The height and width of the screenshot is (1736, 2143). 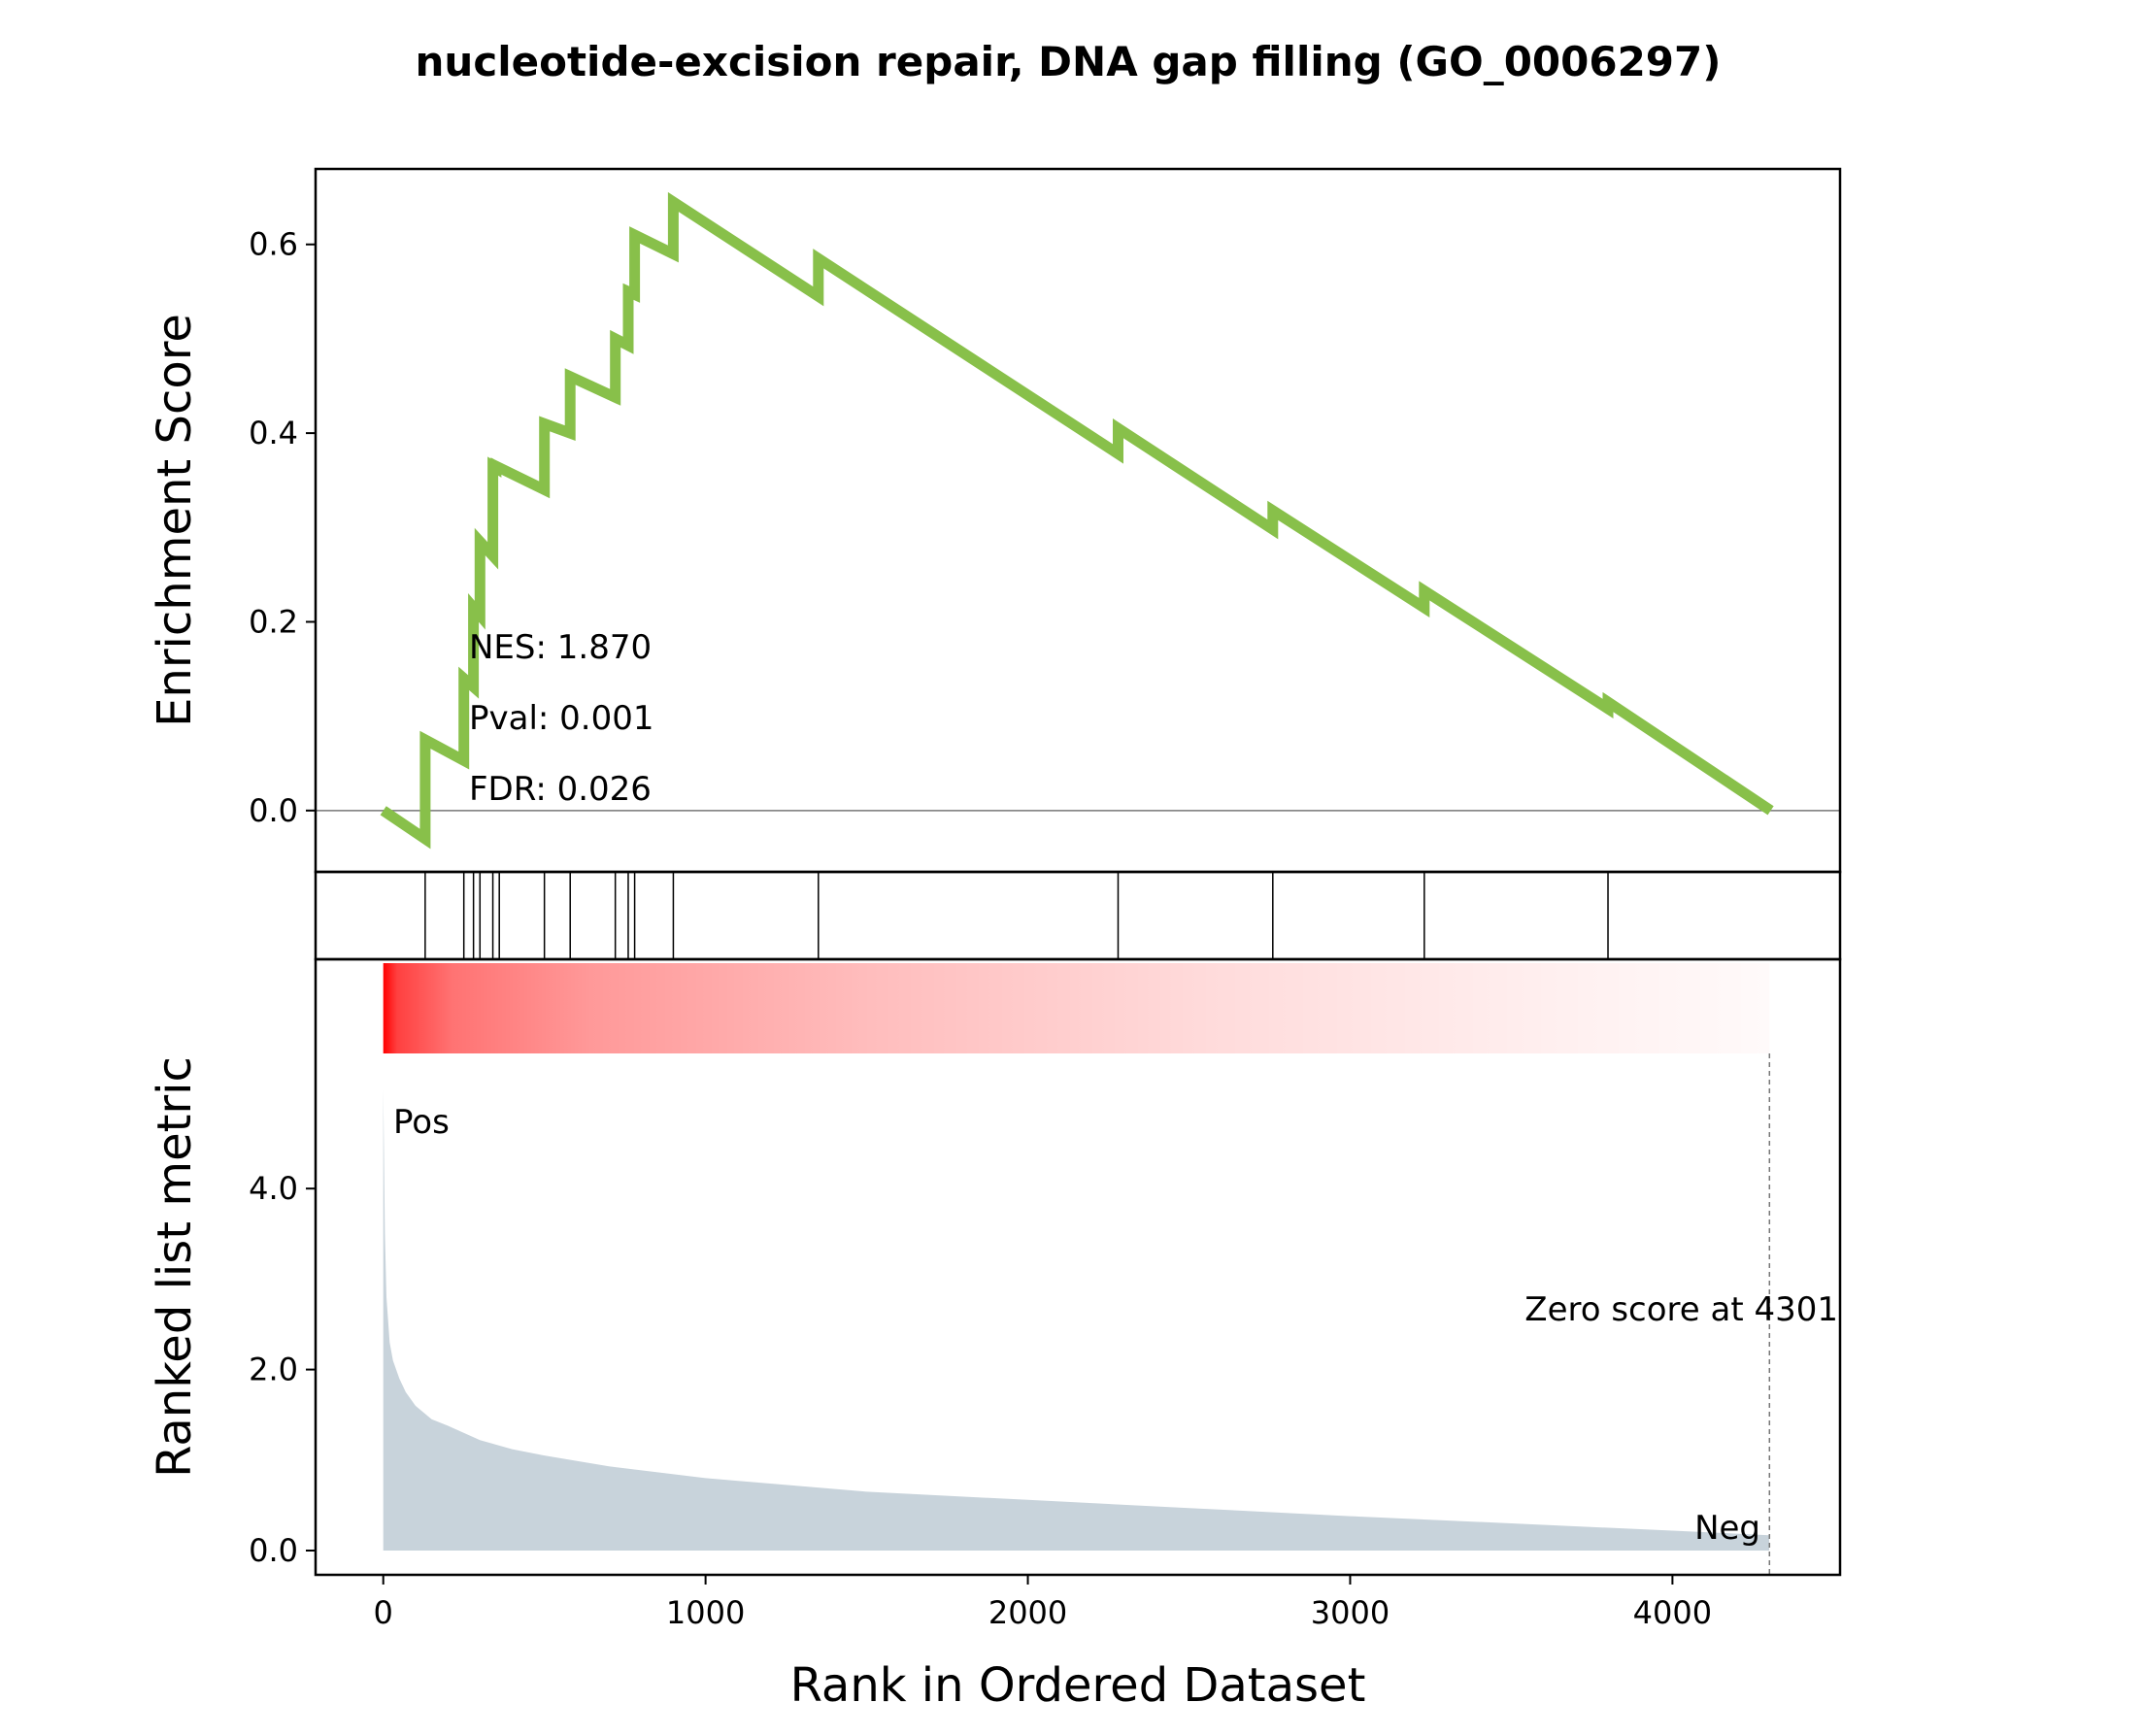 I want to click on fdr-label: FDR: 0.026, so click(x=560, y=790).